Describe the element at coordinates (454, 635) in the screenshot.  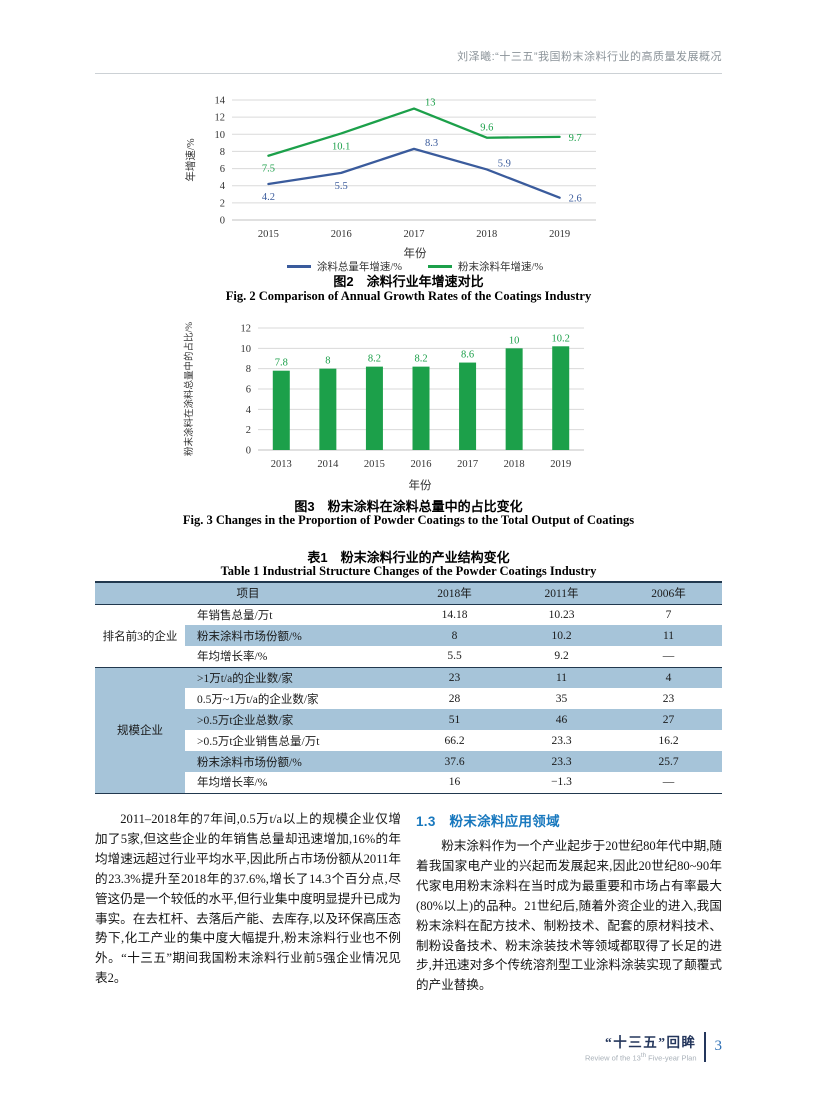
I see `value-cell: 8` at that location.